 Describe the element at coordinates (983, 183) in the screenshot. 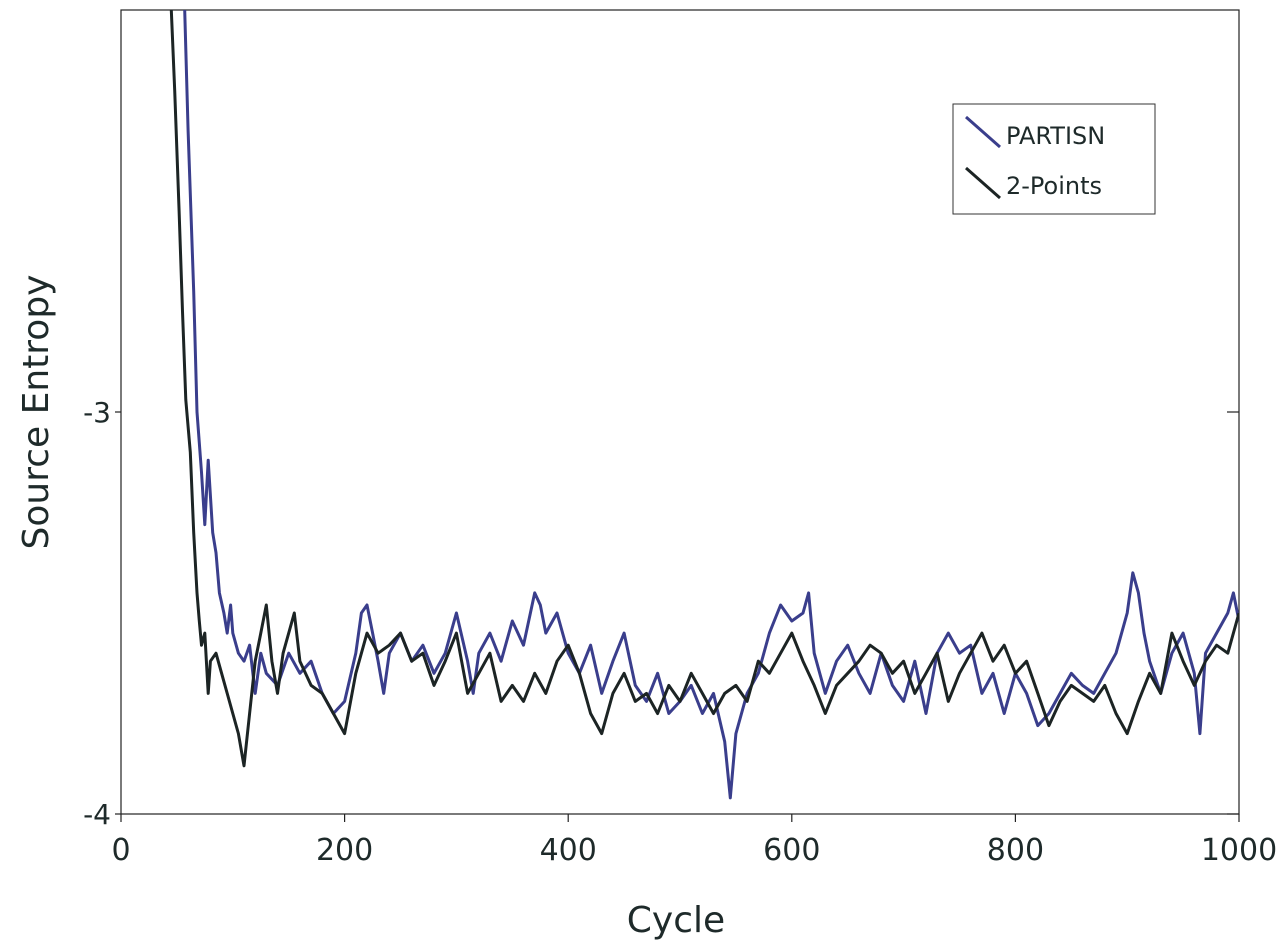

I see `legend-symbol-2-points` at that location.